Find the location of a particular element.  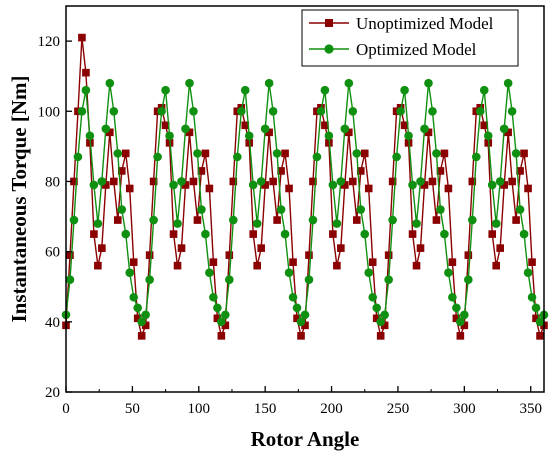

y-tick-label: 40 is located at coordinates (52, 323).